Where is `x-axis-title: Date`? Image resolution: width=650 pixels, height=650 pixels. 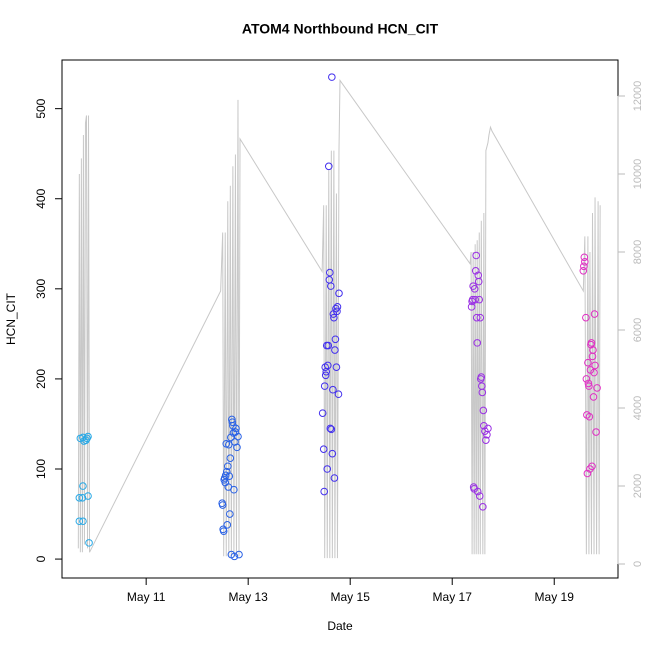 x-axis-title: Date is located at coordinates (340, 626).